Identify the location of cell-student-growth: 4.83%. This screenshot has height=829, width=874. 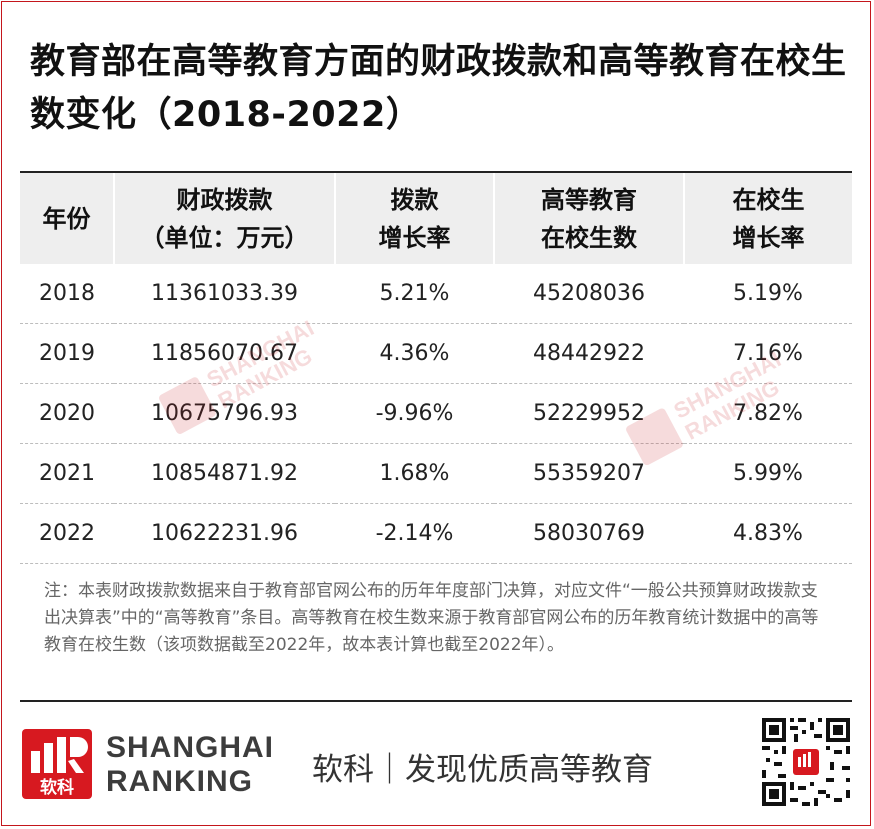
(768, 533).